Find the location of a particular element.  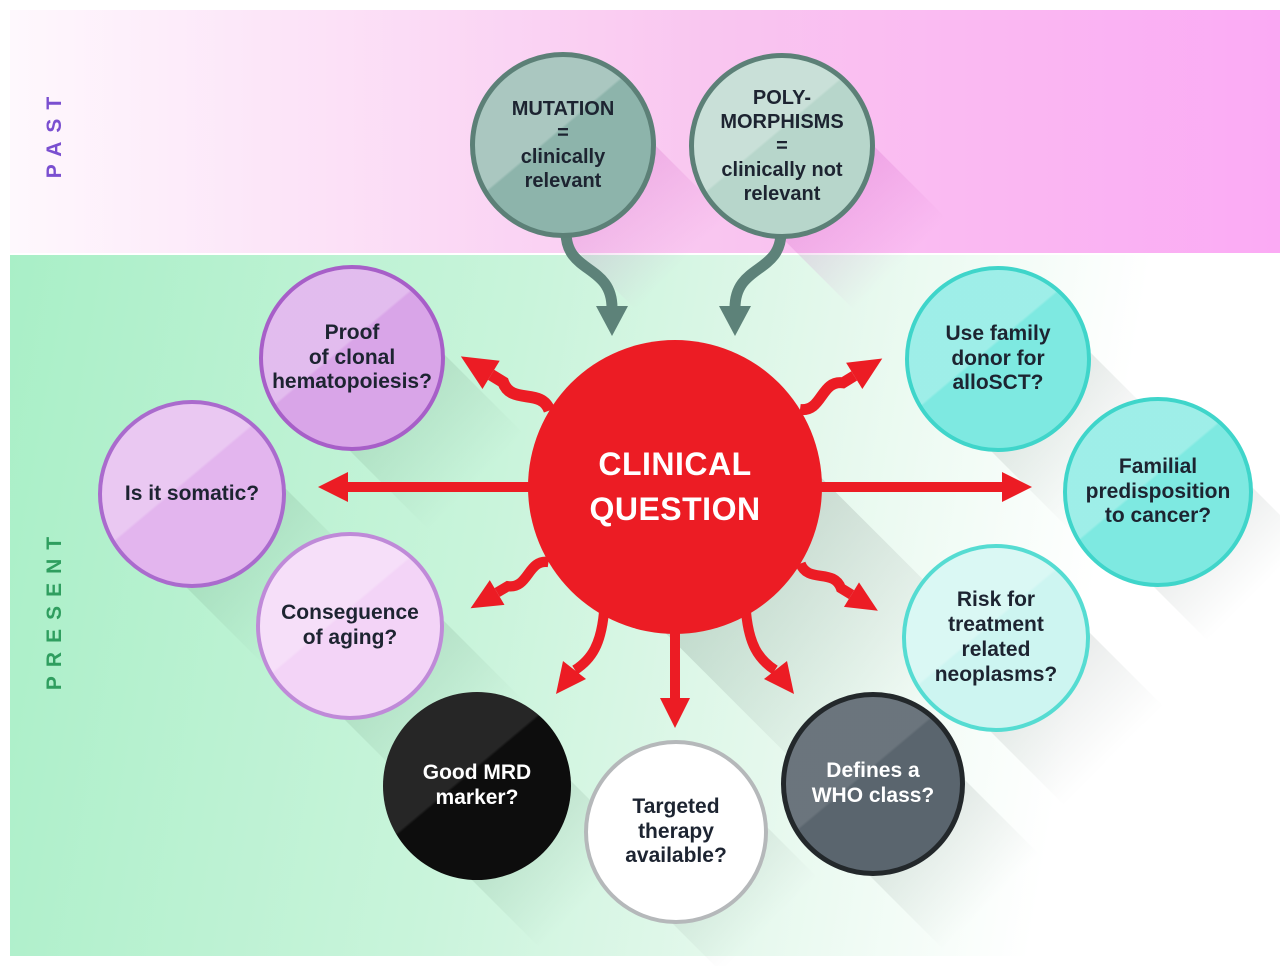

bubble-allosct-text: Use family donor for alloSCT? is located at coordinates (998, 358).